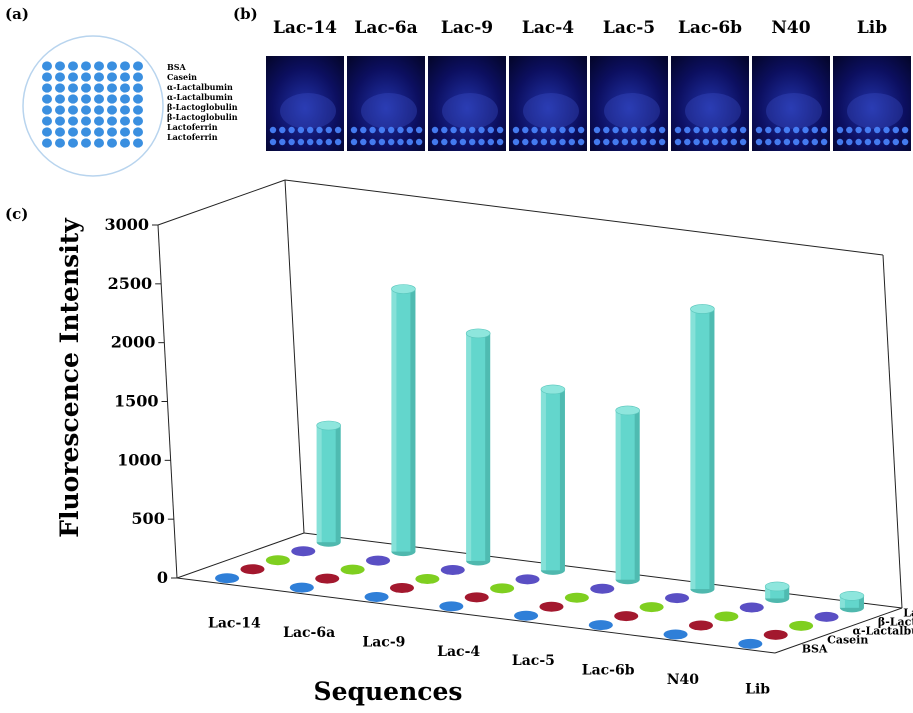 This screenshot has width=913, height=713. I want to click on slide-outline, so click(93, 106).